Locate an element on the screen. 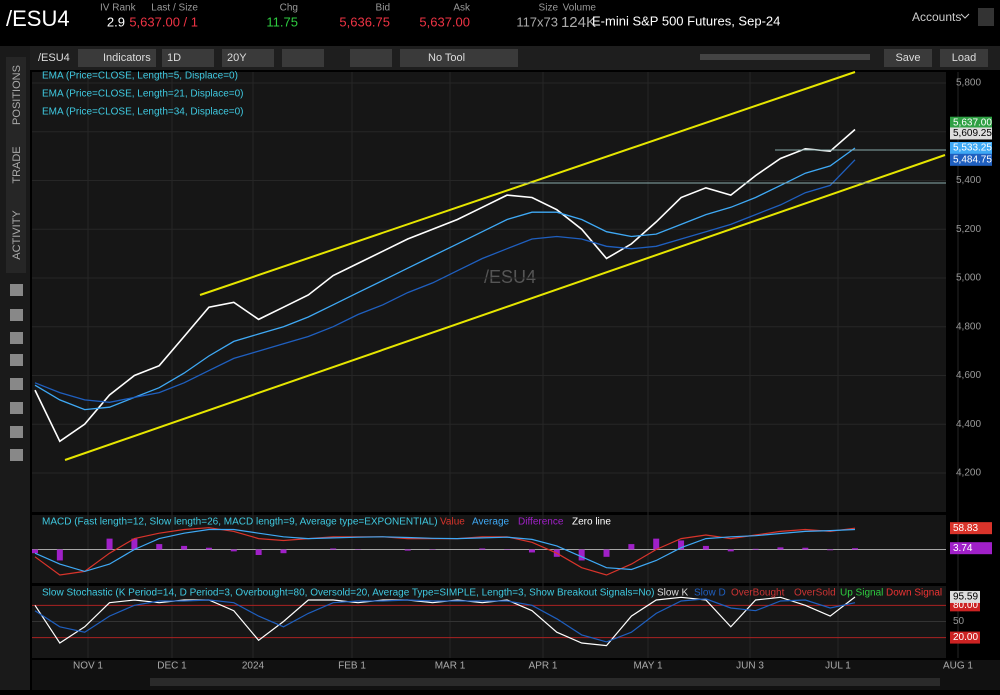  field-label: Chg is located at coordinates (289, 8).